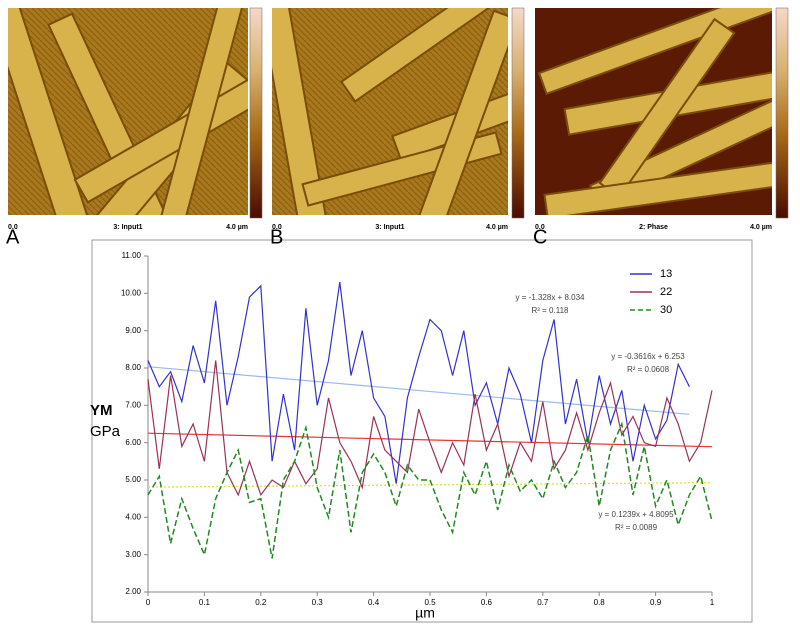 The height and width of the screenshot is (634, 800). I want to click on x-tick-label: 0.8, so click(600, 602).